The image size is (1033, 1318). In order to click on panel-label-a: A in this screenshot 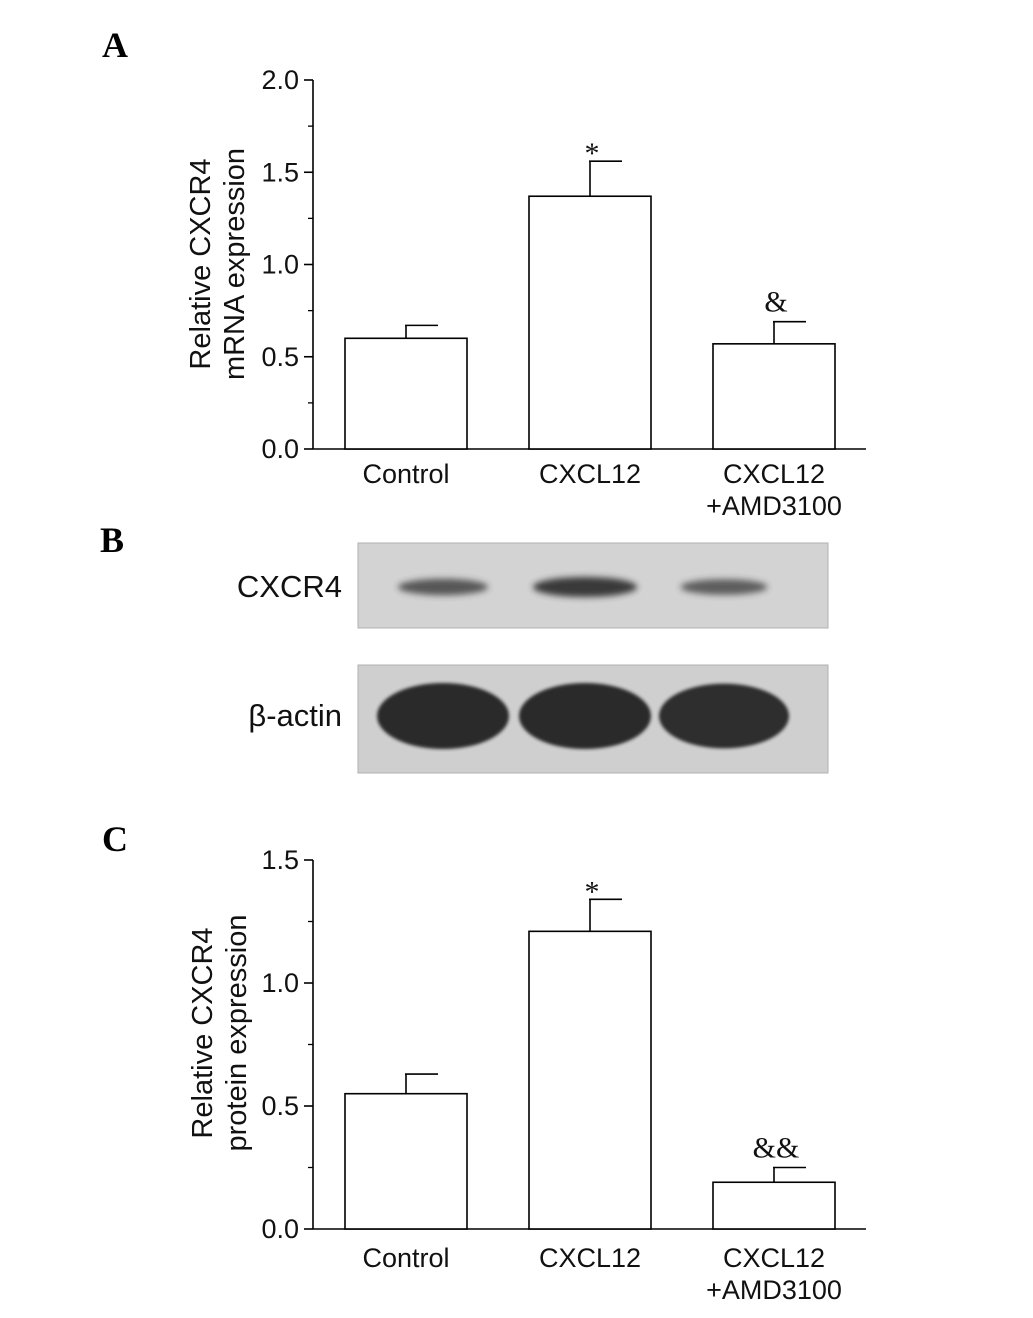, I will do `click(115, 45)`.